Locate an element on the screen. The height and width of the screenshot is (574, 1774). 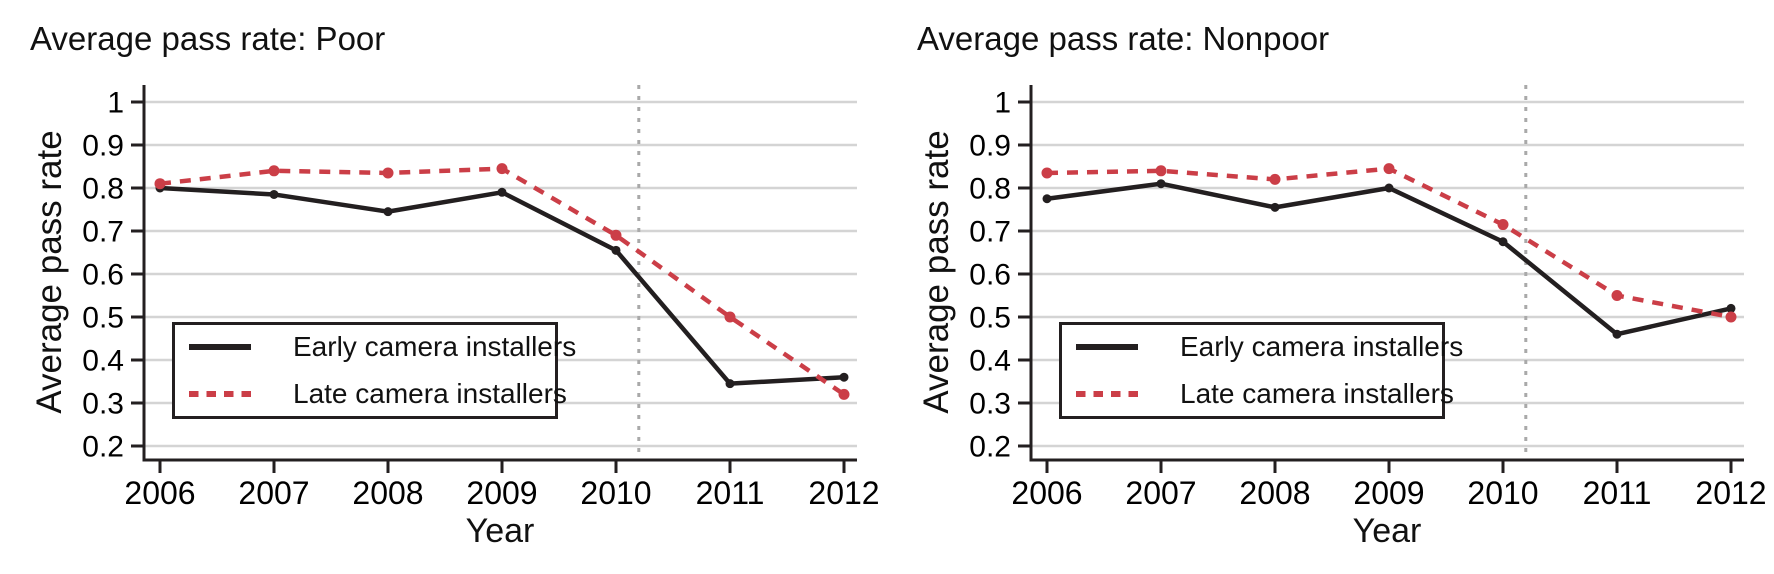
chart-title-poor: Average pass rate: Poor is located at coordinates (208, 38).